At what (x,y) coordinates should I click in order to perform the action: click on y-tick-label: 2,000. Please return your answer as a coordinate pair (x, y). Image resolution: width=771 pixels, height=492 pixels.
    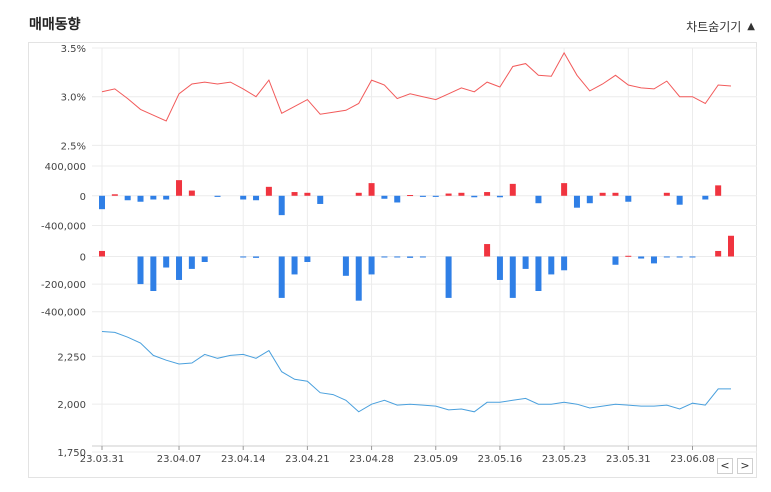
    Looking at the image, I should click on (71, 405).